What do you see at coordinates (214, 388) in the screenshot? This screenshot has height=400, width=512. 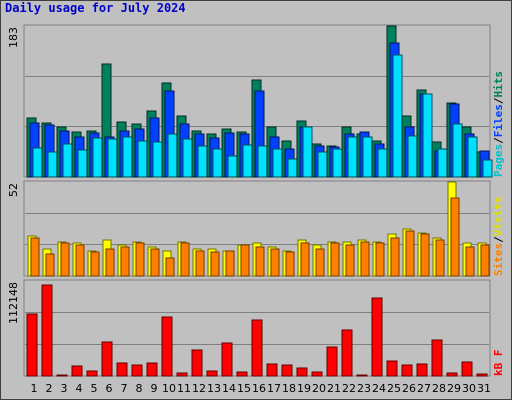 I see `x-tick-label-day-13: 13` at bounding box center [214, 388].